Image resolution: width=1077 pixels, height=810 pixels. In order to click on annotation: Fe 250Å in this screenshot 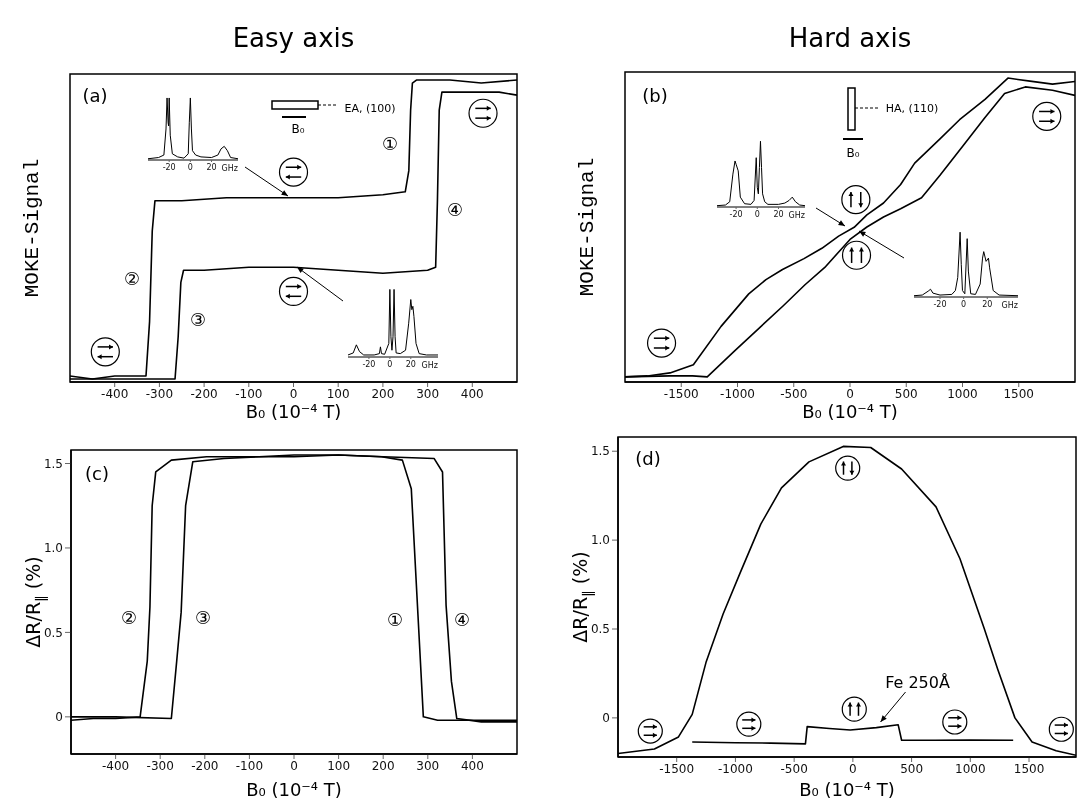, I will do `click(917, 682)`.